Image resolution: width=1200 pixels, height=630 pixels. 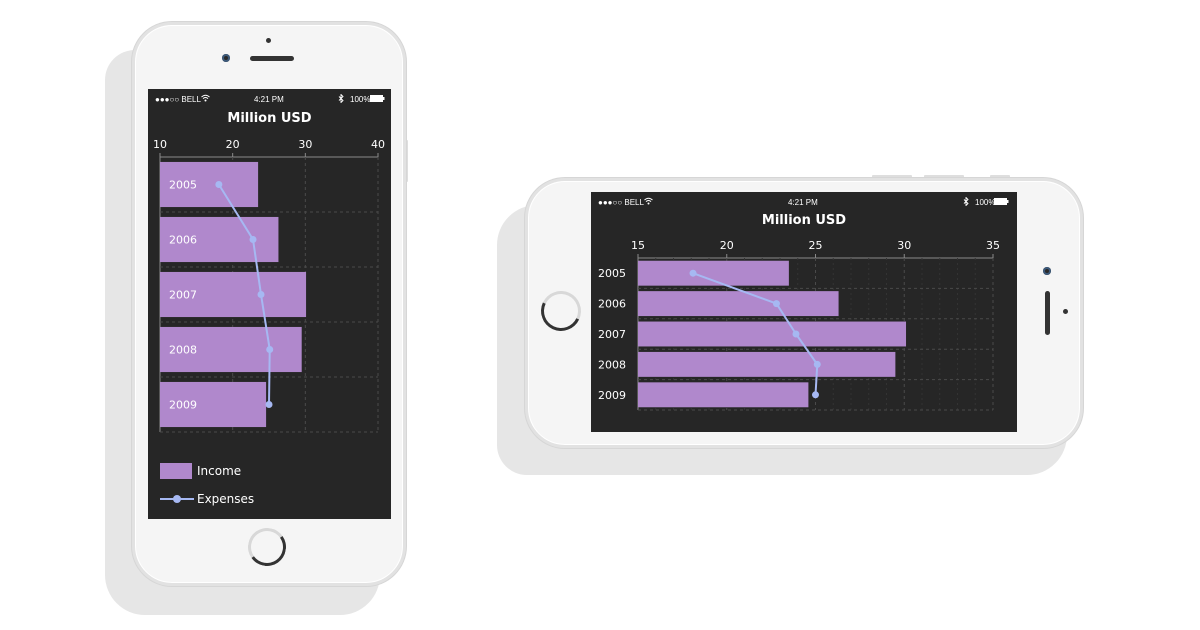 I want to click on portrait-x-tick-label: 40, so click(x=378, y=144).